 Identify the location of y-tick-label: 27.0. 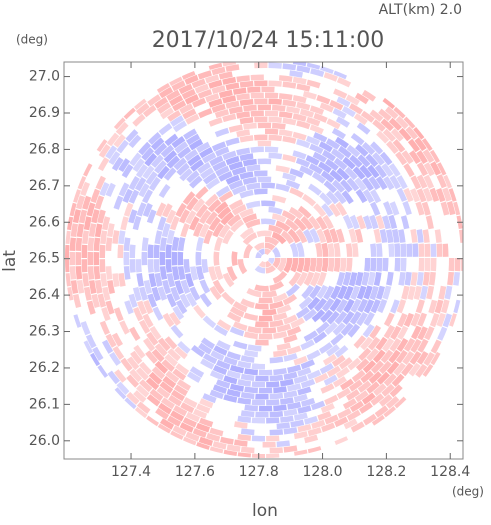
(44, 77).